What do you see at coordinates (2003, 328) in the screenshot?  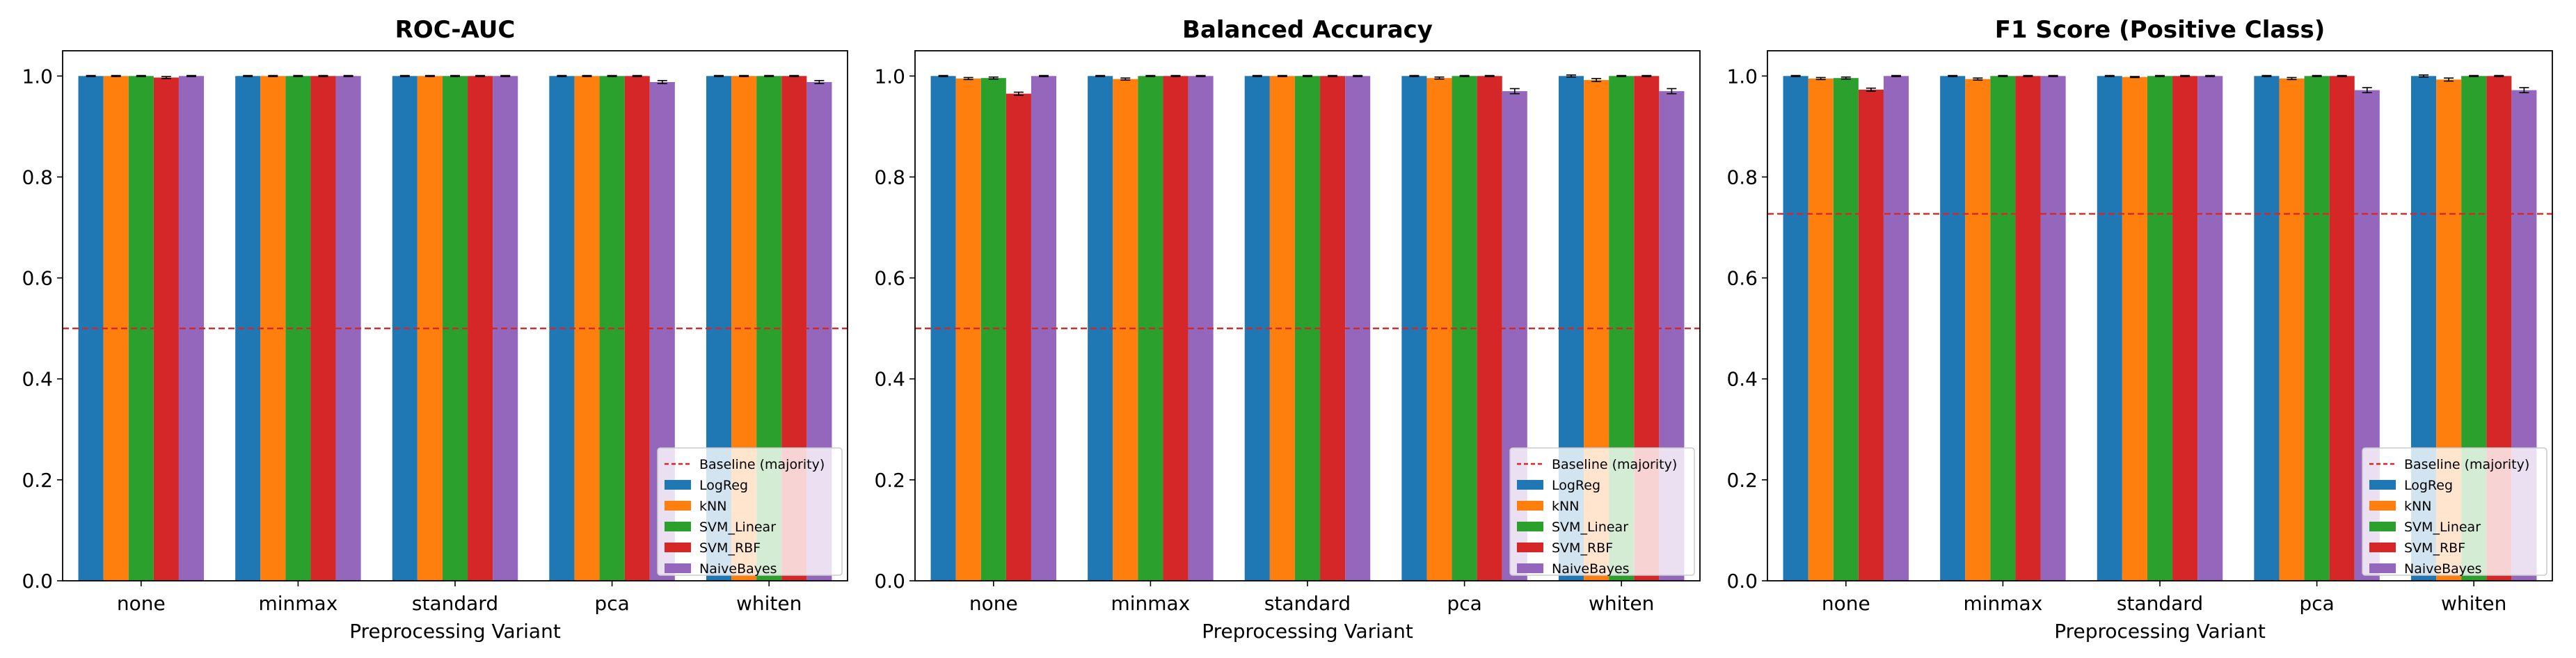 I see `bar-SVM_Linear-minmax` at bounding box center [2003, 328].